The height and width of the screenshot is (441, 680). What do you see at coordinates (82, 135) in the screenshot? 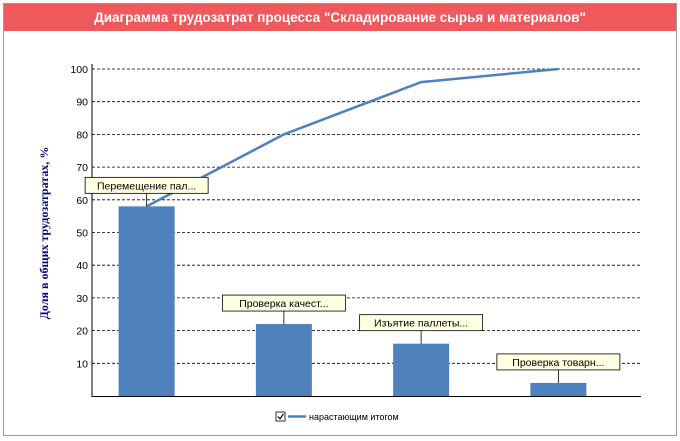
I see `y-tick-label: 80` at bounding box center [82, 135].